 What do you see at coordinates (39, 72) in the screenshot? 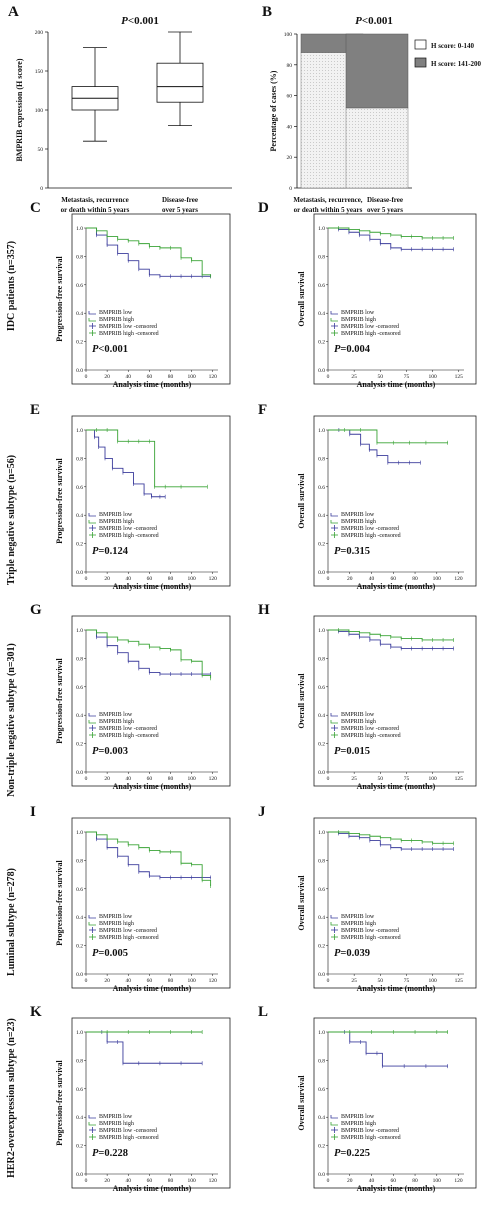
I see `y-tick-label: 150` at bounding box center [39, 72].